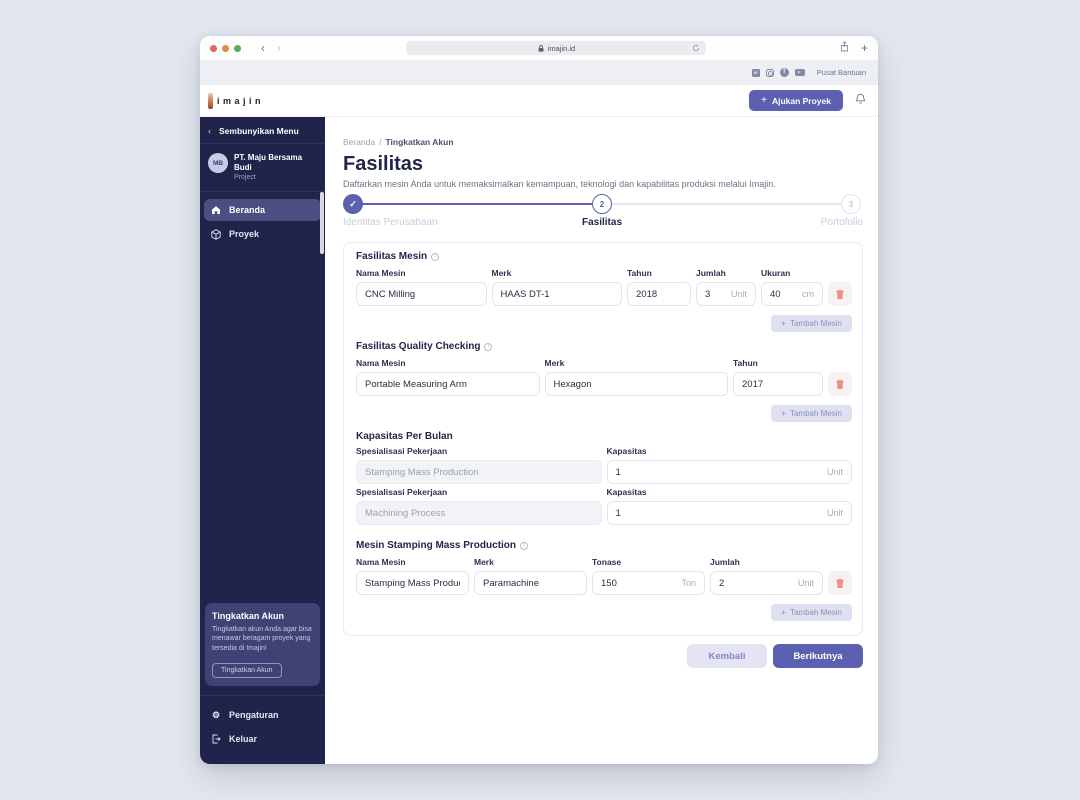  I want to click on site-topbar: in f Pusat Bantuan, so click(539, 72).